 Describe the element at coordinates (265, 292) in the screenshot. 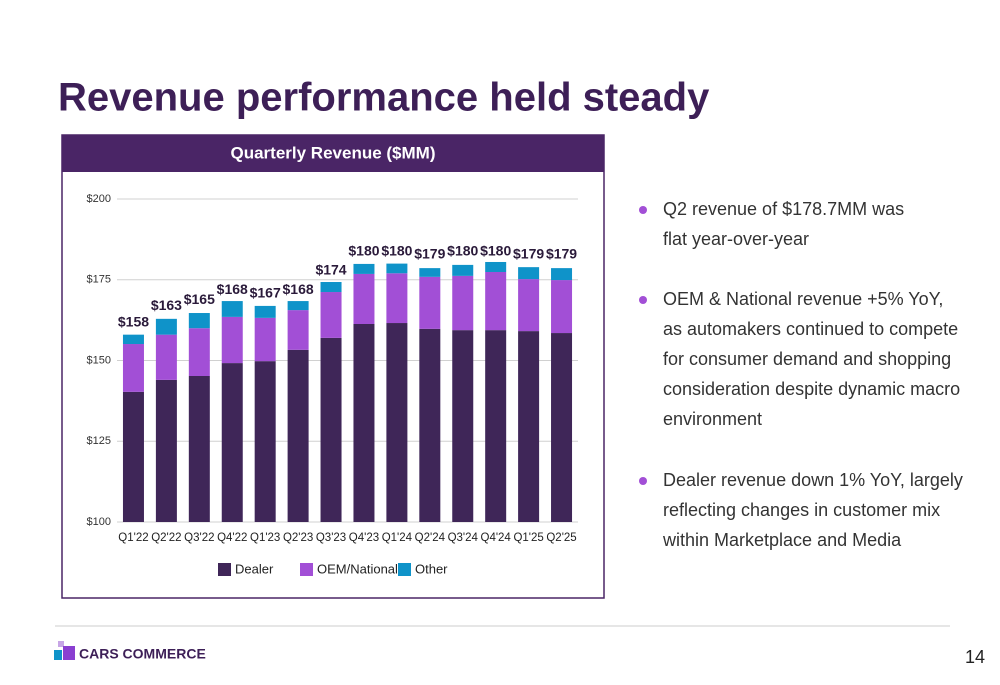

I see `total-label: $167` at that location.